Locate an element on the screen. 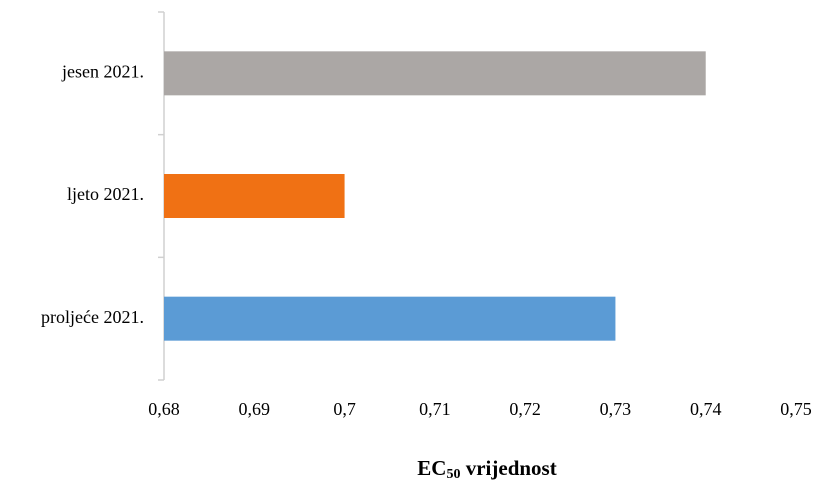  x-tick-label: 0,75 is located at coordinates (796, 409).